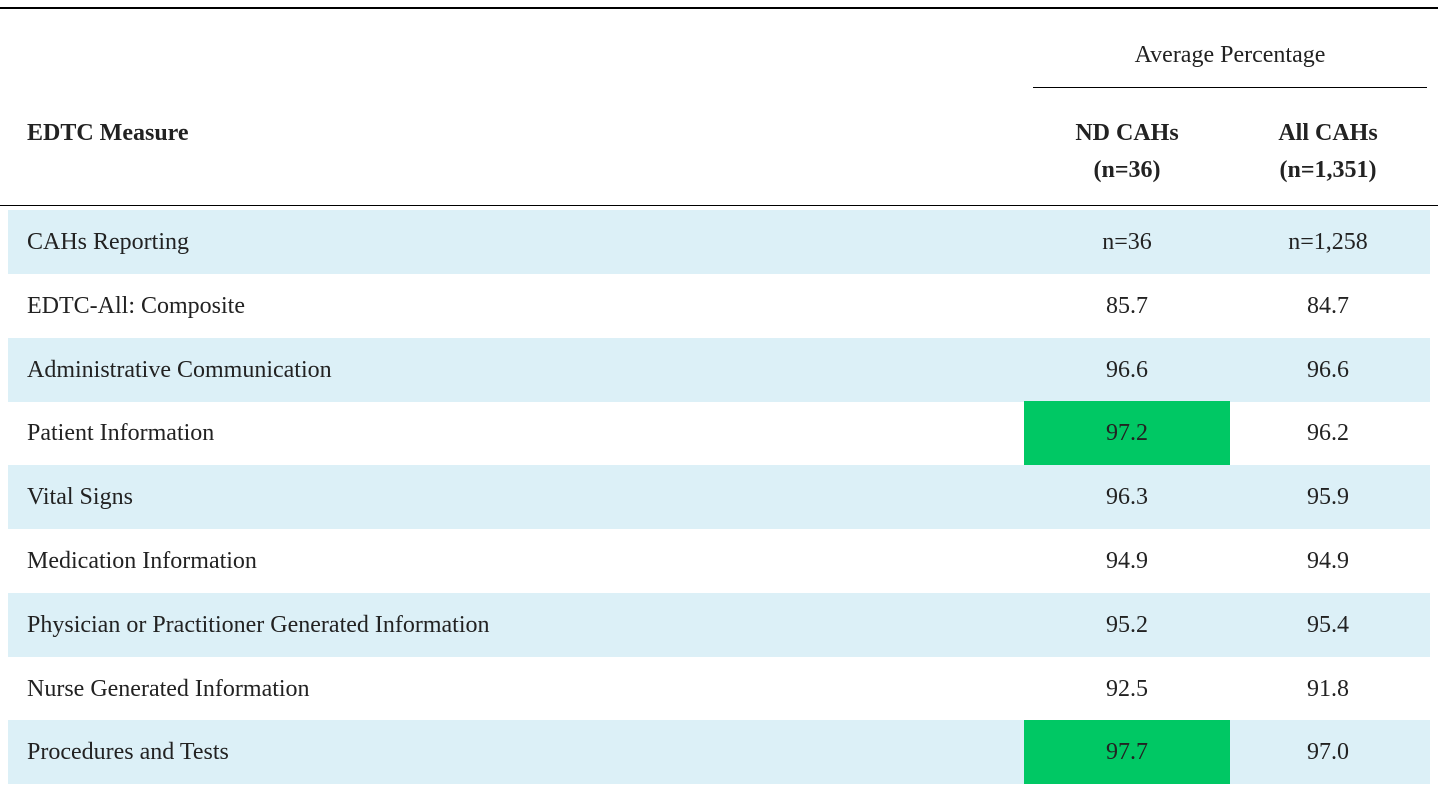 This screenshot has width=1438, height=785. I want to click on table-row: Medication Information 94.9 94.9, so click(719, 561).